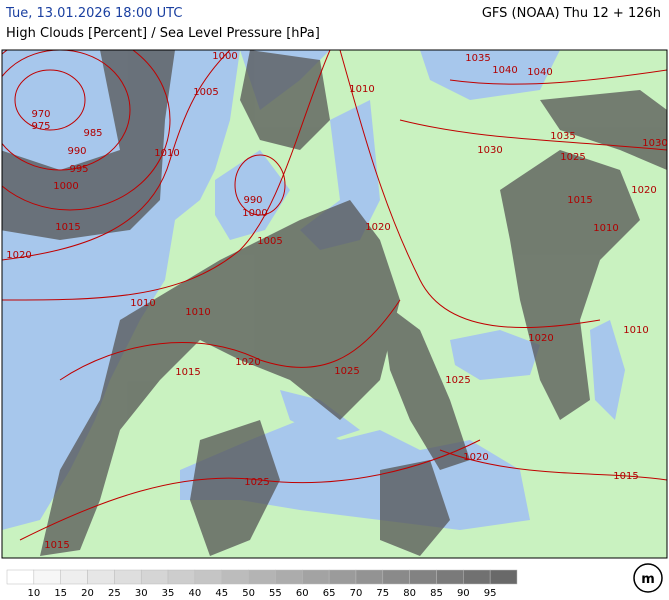 Image resolution: width=669 pixels, height=600 pixels. What do you see at coordinates (356, 593) in the screenshot?
I see `legend-label: 70` at bounding box center [356, 593].